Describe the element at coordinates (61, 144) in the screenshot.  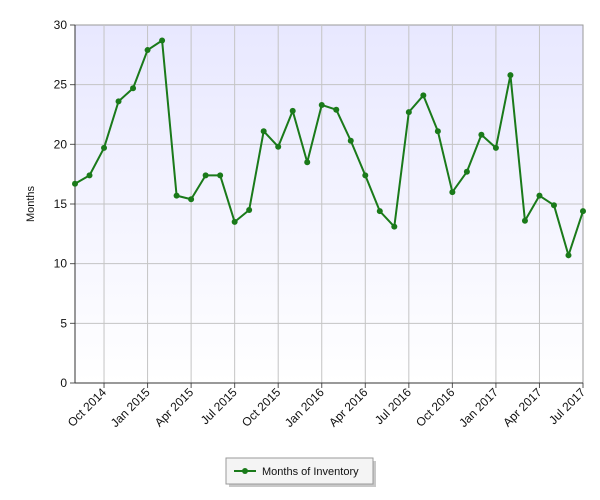
I see `y-tick-label: 20` at that location.